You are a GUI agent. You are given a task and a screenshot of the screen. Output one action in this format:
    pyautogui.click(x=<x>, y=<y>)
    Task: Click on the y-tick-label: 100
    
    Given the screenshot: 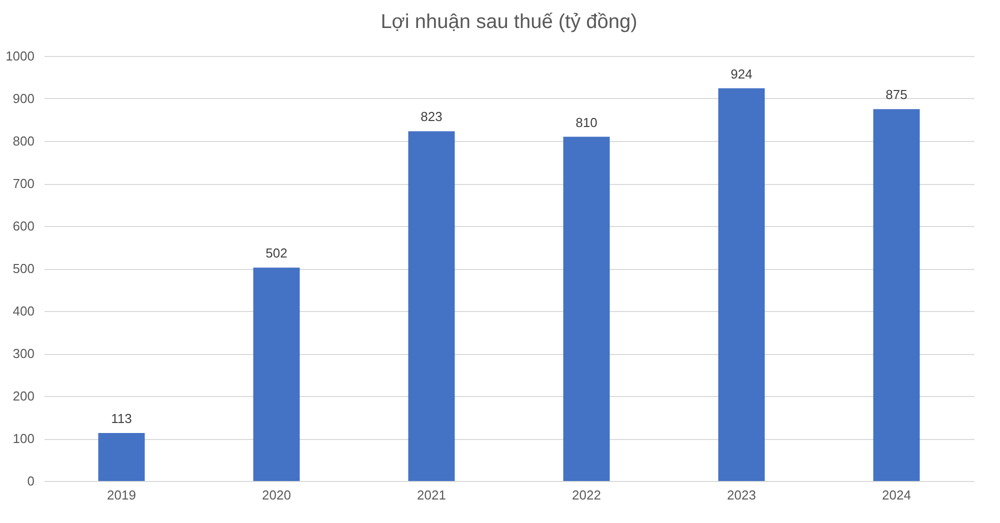 What is the action you would take?
    pyautogui.click(x=23, y=438)
    